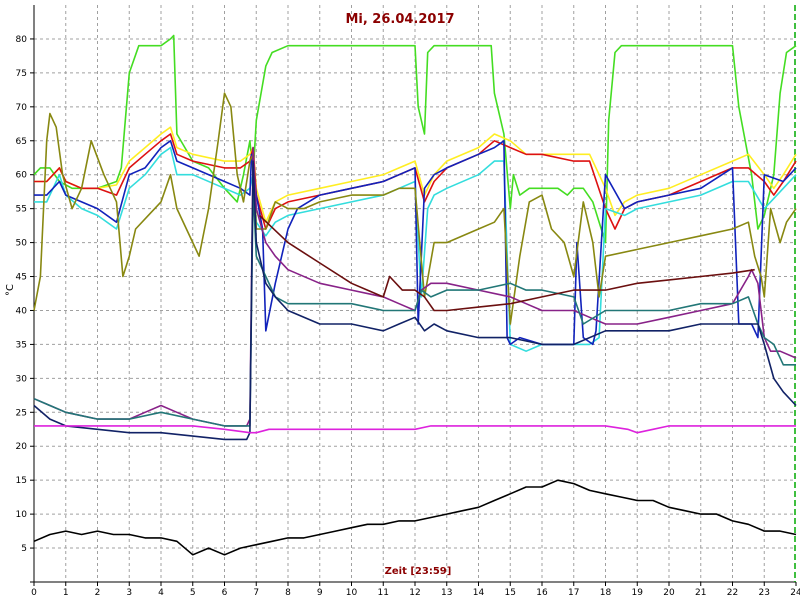 The height and width of the screenshot is (600, 800). What do you see at coordinates (22, 40) in the screenshot?
I see `y-tick-label: 80` at bounding box center [22, 40].